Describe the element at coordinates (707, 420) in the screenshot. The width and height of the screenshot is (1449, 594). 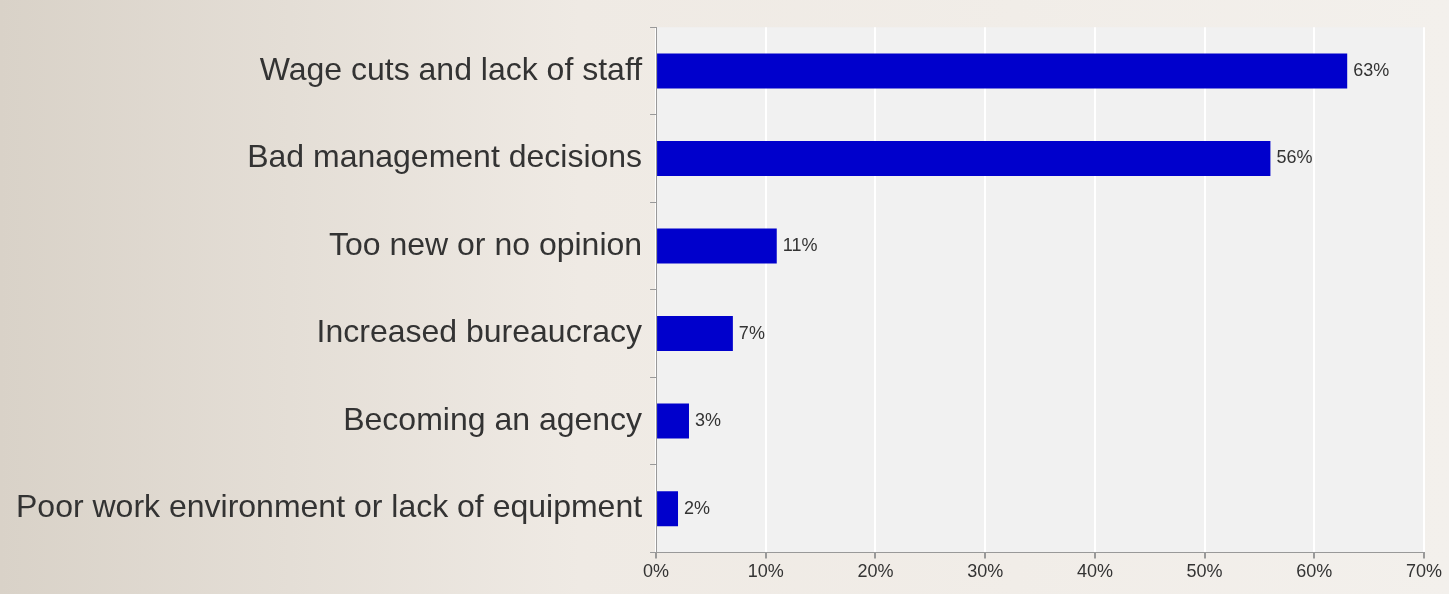
I see `data-label: 3%` at that location.